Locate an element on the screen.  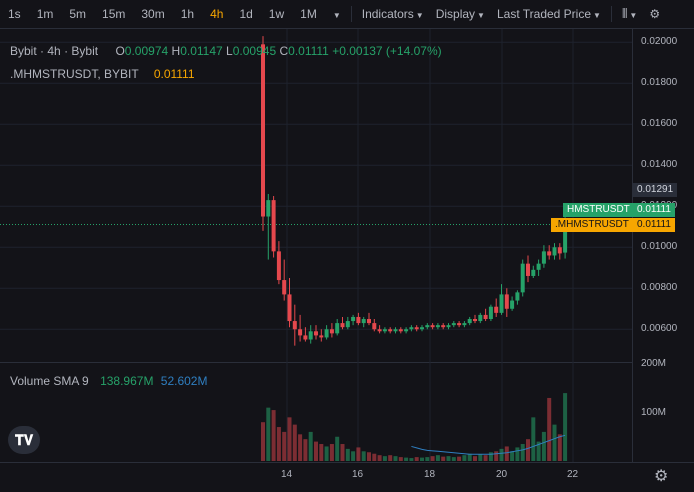
timeframe-more-button: ▼ is located at coordinates (336, 14).